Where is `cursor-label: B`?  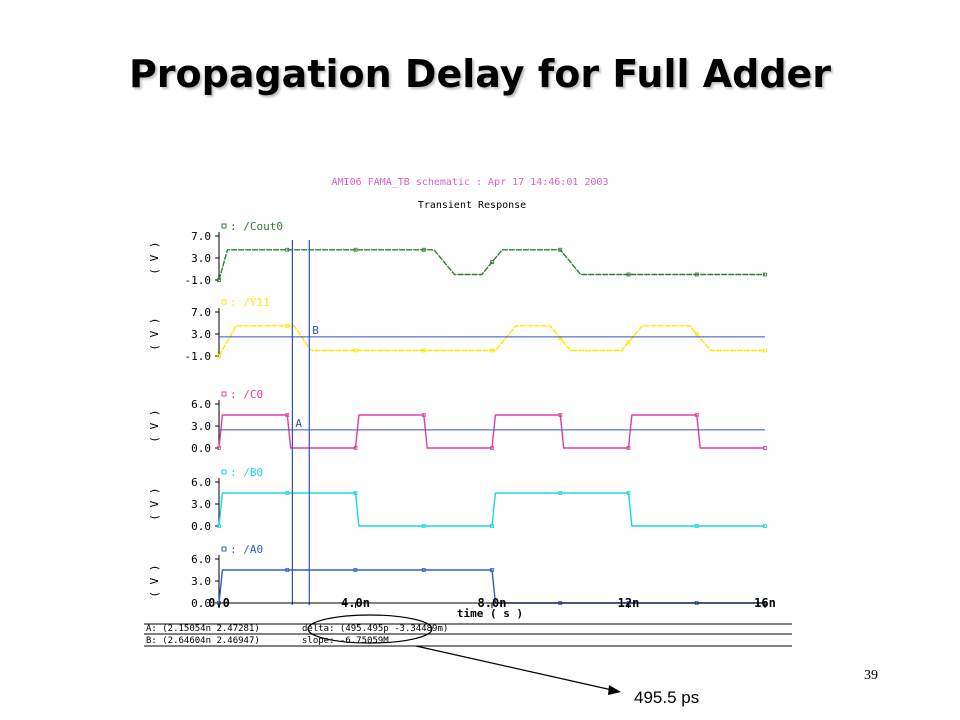 cursor-label: B is located at coordinates (315, 330).